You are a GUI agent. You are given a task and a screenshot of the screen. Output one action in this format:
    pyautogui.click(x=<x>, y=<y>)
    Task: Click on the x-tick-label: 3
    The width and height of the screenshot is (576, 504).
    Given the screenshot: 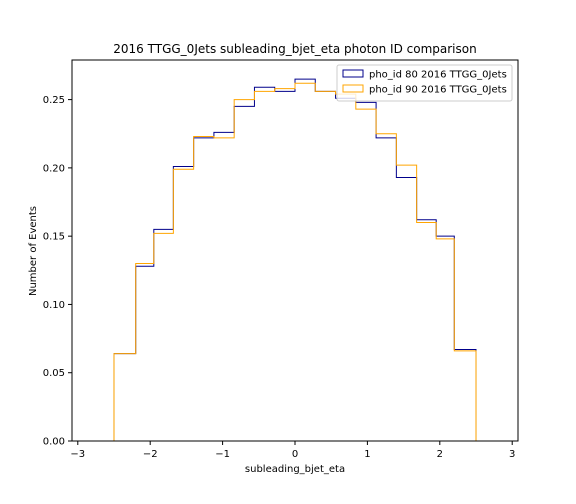 What is the action you would take?
    pyautogui.click(x=512, y=454)
    